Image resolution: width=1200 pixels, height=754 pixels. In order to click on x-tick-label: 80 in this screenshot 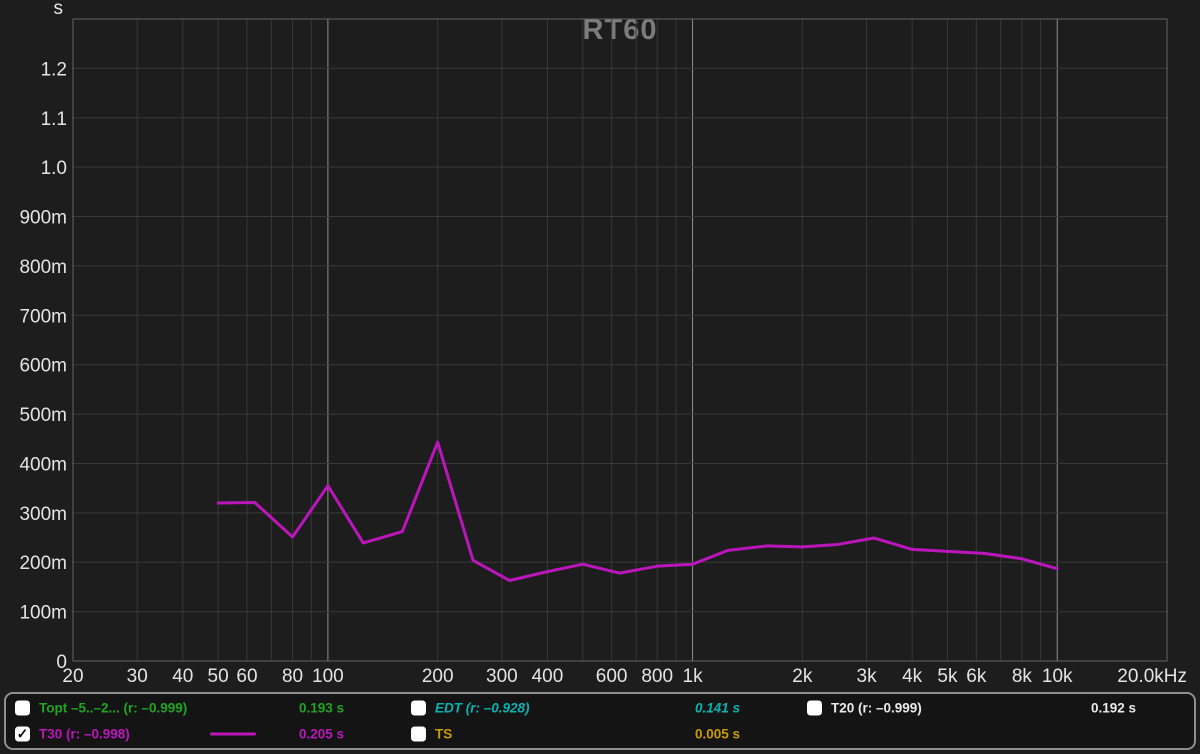, I will do `click(292, 676)`.